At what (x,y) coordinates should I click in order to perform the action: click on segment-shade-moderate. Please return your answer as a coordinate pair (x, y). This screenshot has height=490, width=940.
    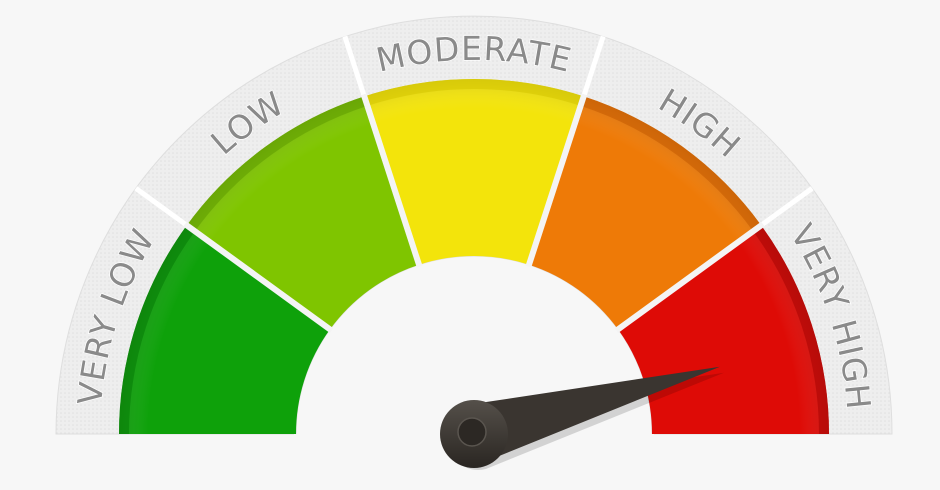
    Looking at the image, I should click on (474, 171).